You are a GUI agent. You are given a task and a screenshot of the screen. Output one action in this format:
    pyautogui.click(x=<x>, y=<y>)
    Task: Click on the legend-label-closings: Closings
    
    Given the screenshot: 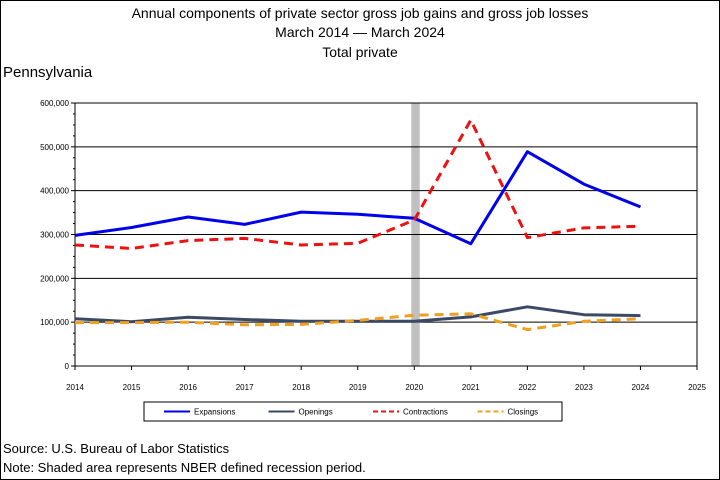 What is the action you would take?
    pyautogui.click(x=523, y=412)
    